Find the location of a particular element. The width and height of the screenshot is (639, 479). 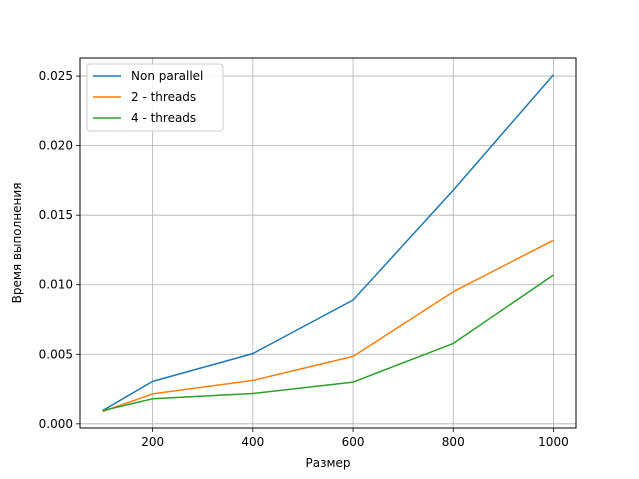

x-tick-label: 400 is located at coordinates (252, 442).